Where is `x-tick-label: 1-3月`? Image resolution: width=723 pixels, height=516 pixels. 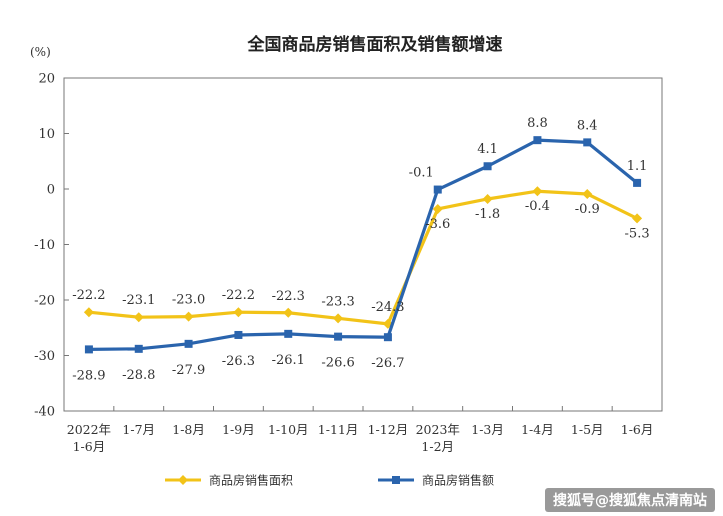 x-tick-label: 1-3月 is located at coordinates (487, 429).